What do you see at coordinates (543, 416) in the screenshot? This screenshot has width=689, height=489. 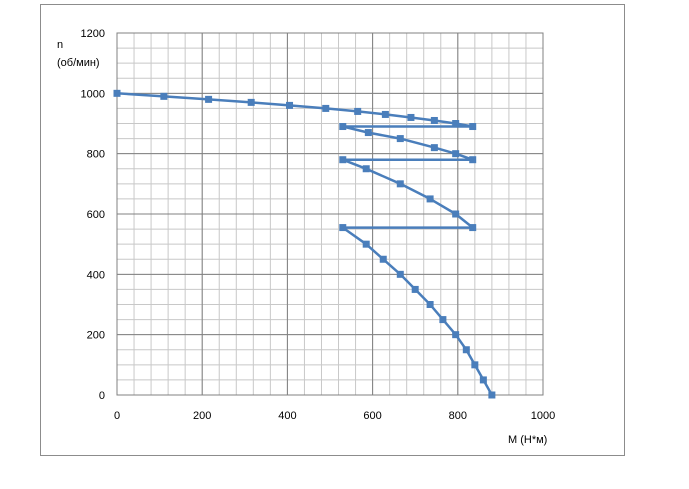 I see `x-tick-label: 1000` at bounding box center [543, 416].